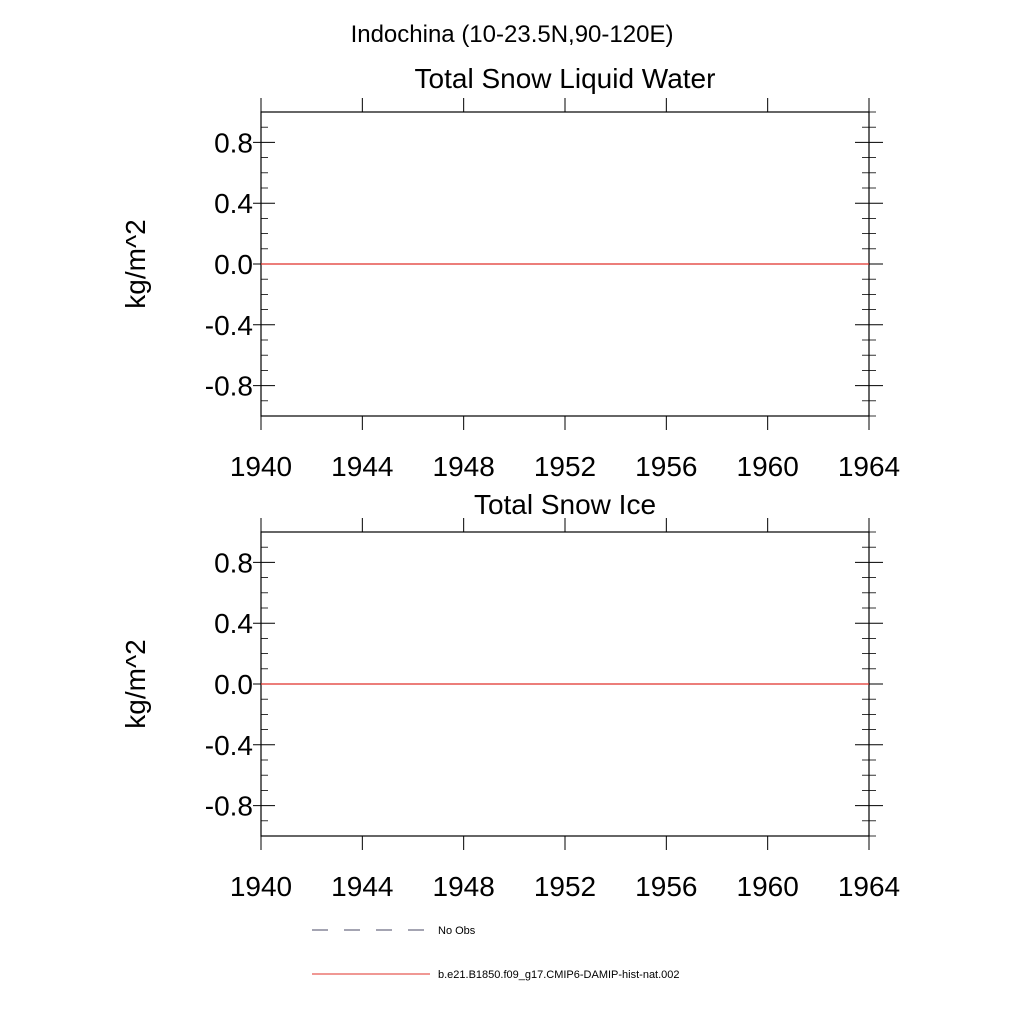  What do you see at coordinates (512, 34) in the screenshot?
I see `figure-title: Indochina (10-23.5N,90-120E)` at bounding box center [512, 34].